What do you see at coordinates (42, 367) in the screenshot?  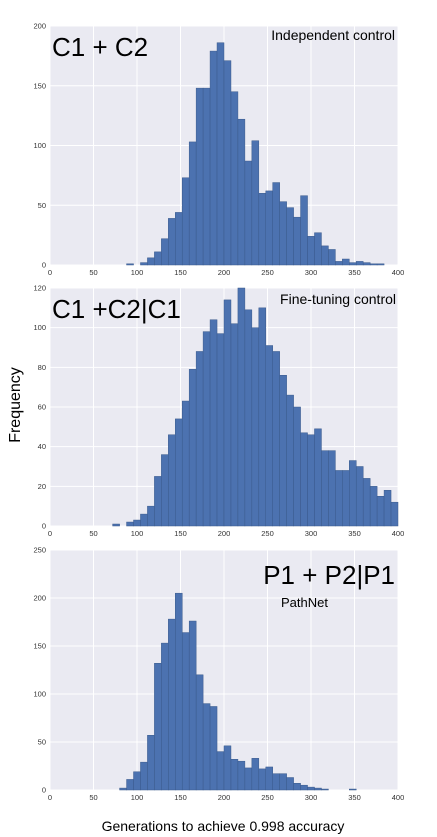 I see `y-tick-label: 80` at bounding box center [42, 367].